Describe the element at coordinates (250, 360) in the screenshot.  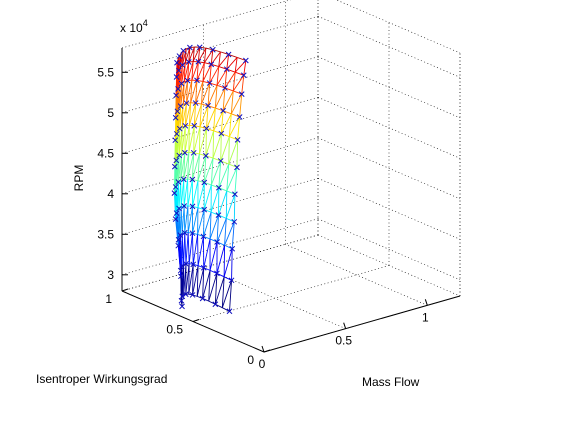
I see `y-tick-label: 0` at that location.